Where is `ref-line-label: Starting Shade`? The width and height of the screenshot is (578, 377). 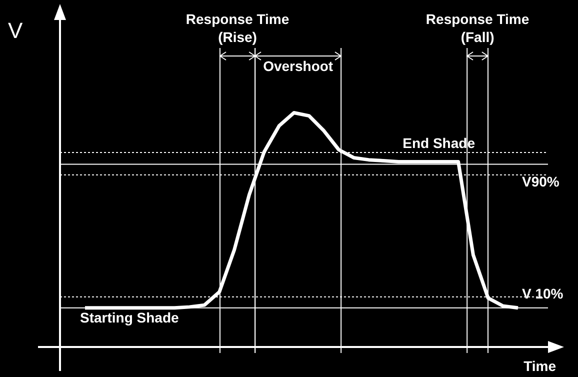
ref-line-label: Starting Shade is located at coordinates (130, 318).